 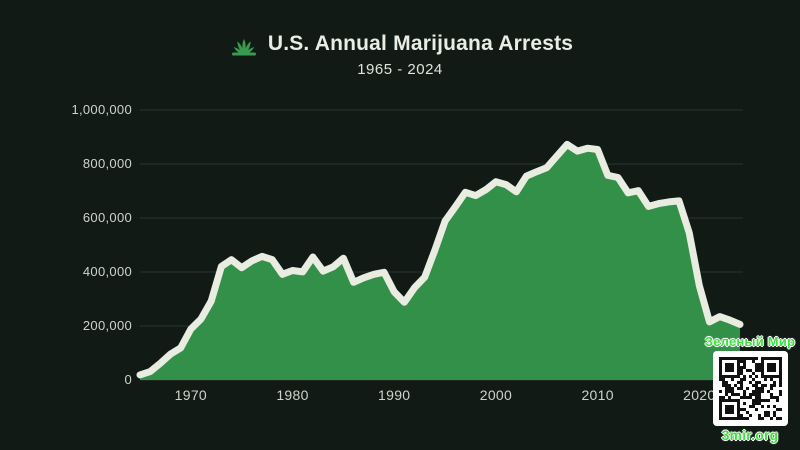 I want to click on watermark: Зеленый Мир 3mir.org, so click(x=748, y=388).